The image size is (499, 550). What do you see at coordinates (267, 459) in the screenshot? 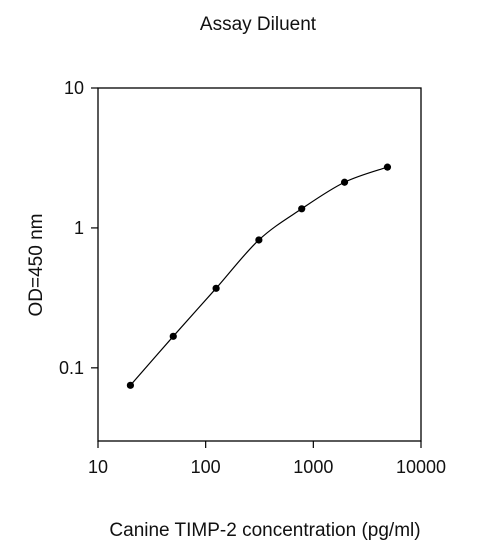
I see `x-axis: 10 100 1000 10000` at bounding box center [267, 459].